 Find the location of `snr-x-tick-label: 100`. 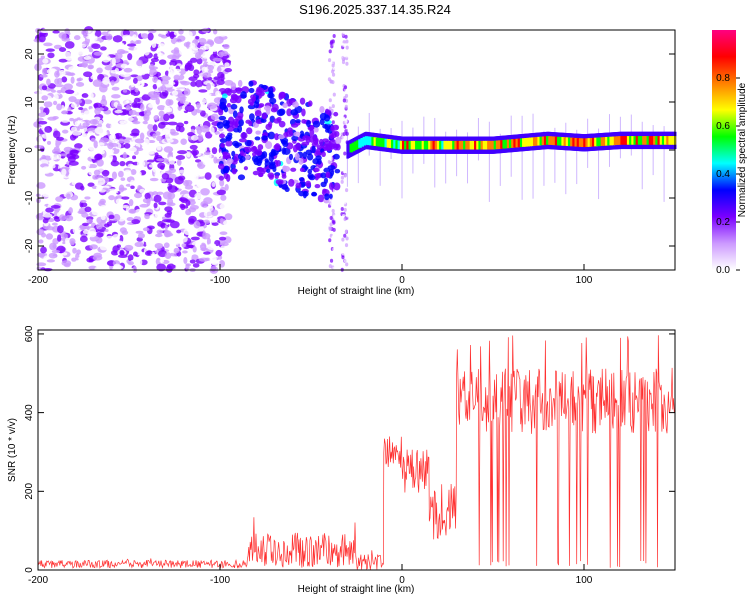

snr-x-tick-label: 100 is located at coordinates (584, 580).